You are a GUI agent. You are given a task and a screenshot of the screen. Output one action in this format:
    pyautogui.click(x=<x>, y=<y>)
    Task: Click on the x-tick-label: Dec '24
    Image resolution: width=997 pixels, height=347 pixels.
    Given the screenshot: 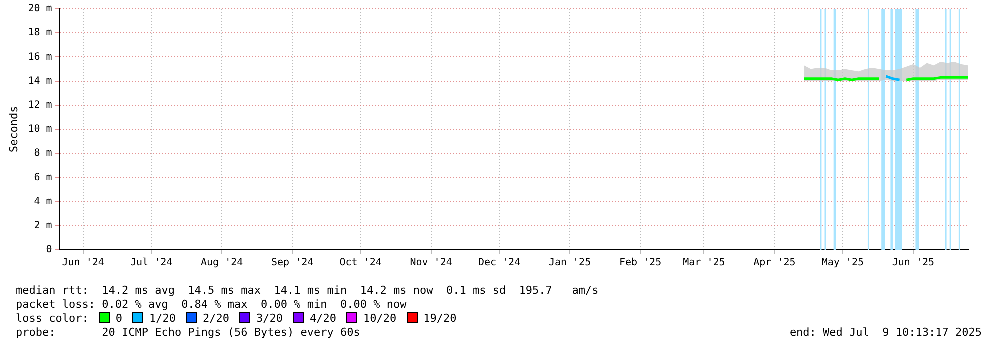 What is the action you would take?
    pyautogui.click(x=499, y=263)
    